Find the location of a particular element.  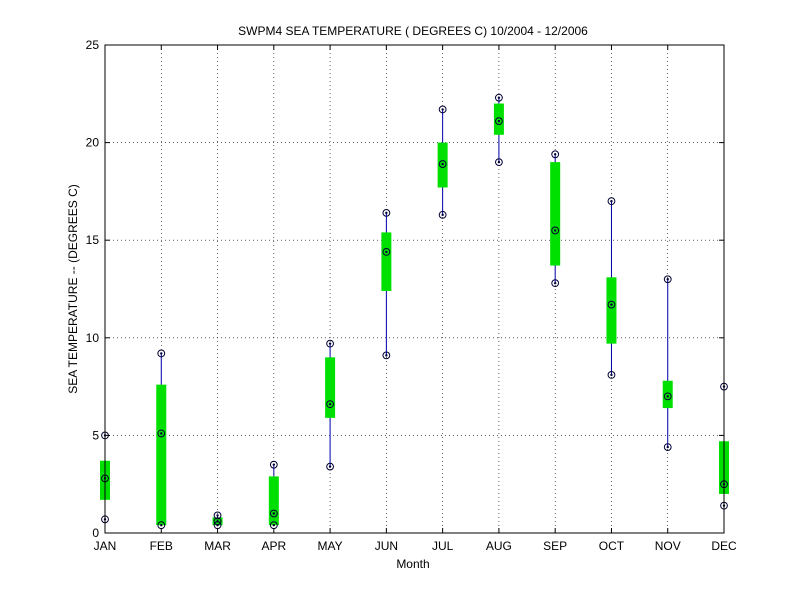

min-marker-oct is located at coordinates (611, 374).